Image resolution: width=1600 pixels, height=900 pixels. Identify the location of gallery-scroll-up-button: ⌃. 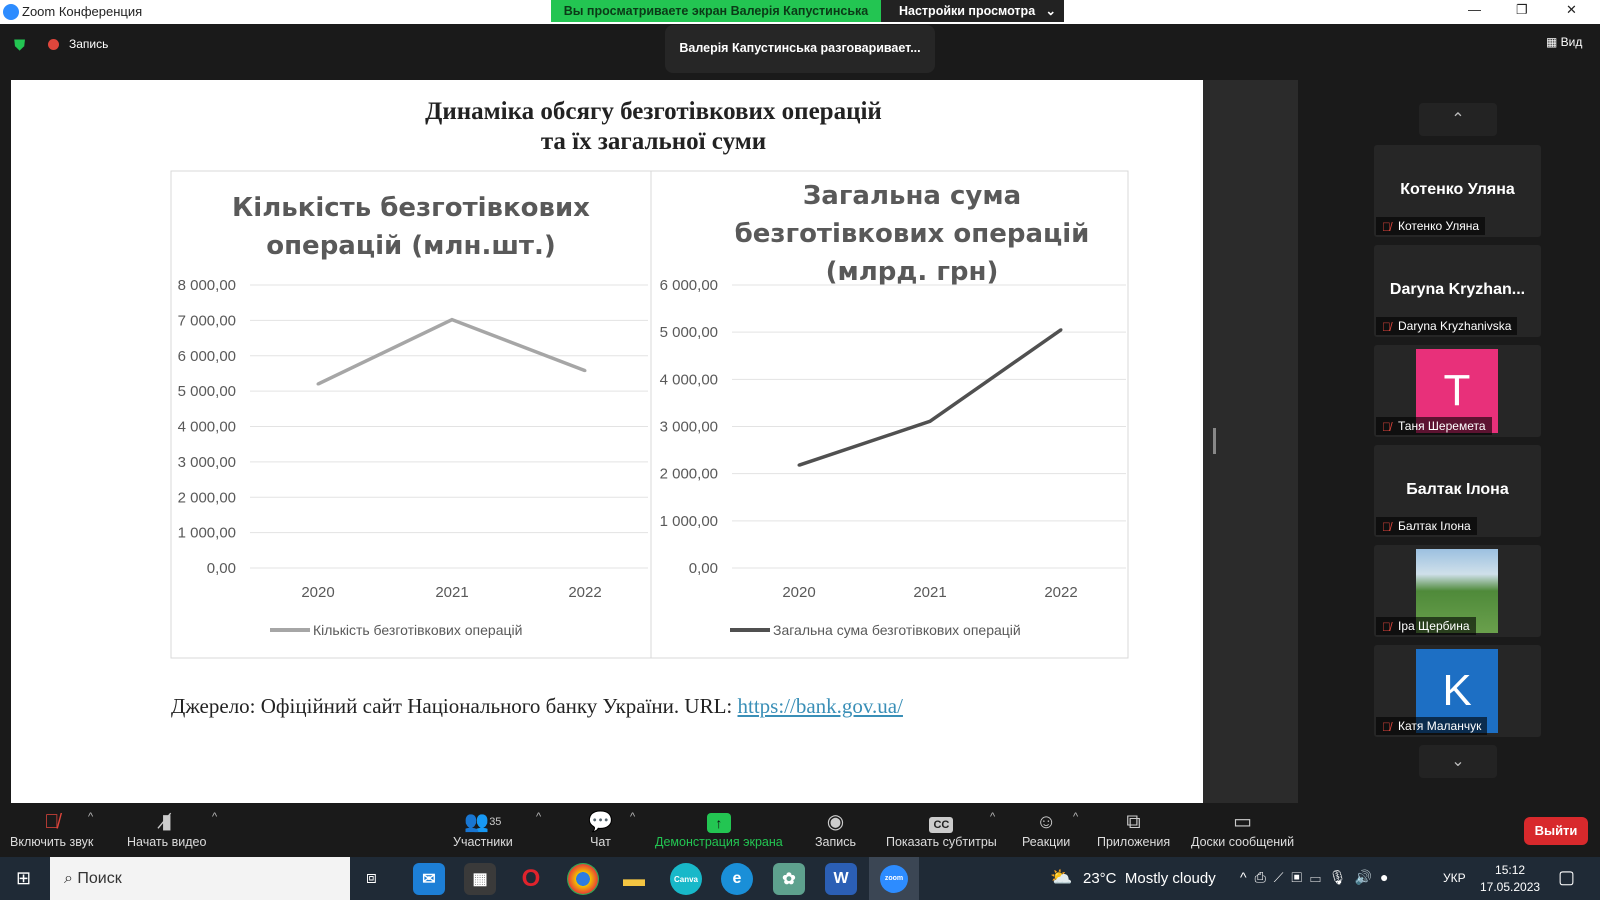
(1458, 119).